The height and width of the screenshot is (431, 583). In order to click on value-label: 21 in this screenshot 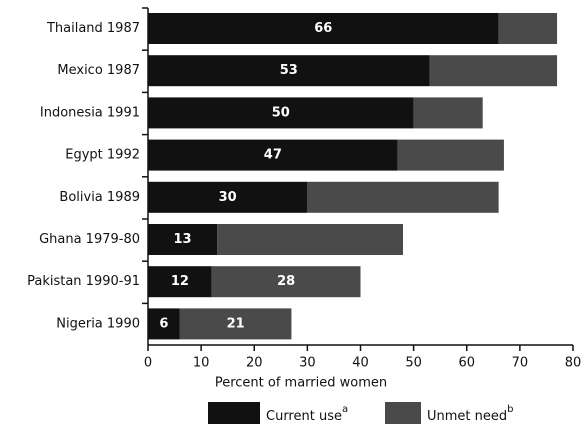, I will do `click(236, 323)`.